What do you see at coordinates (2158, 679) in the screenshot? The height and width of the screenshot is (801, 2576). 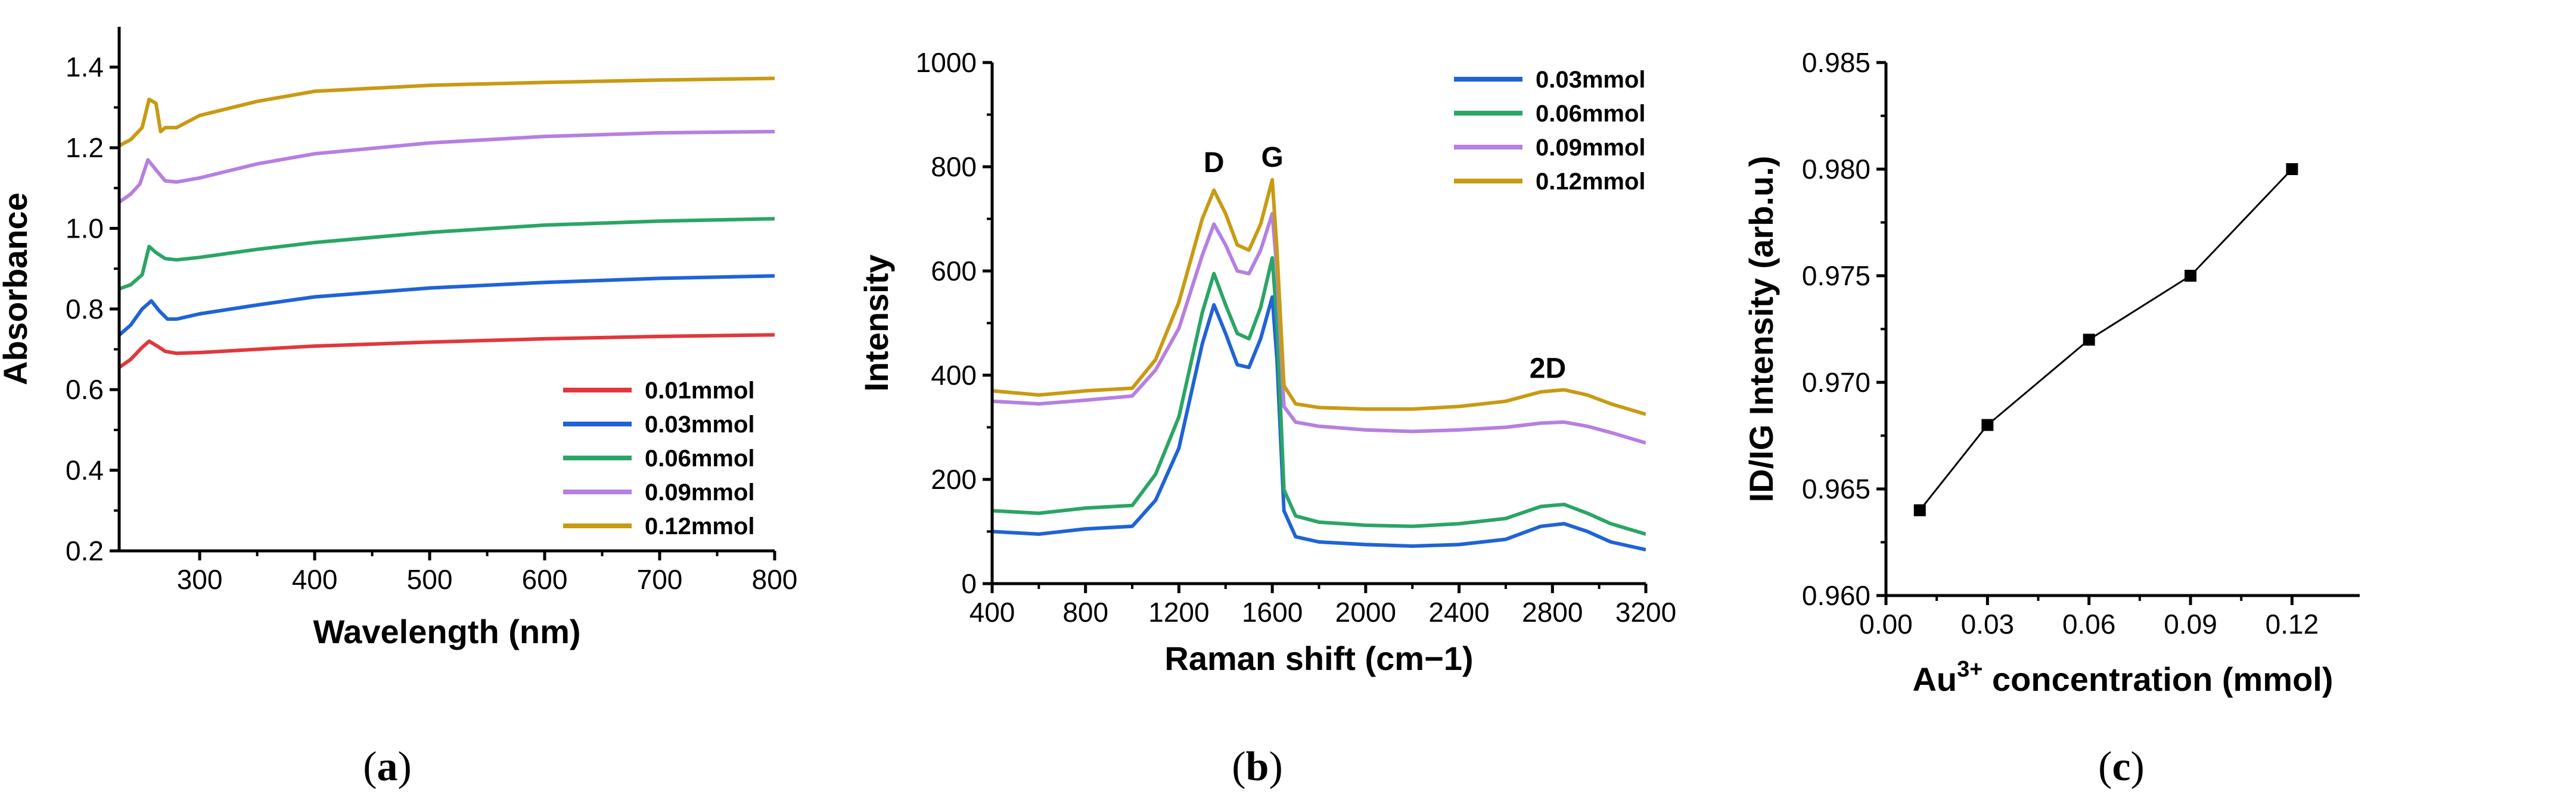 I see `x-axis-label-rest: concentration (mmol)` at bounding box center [2158, 679].